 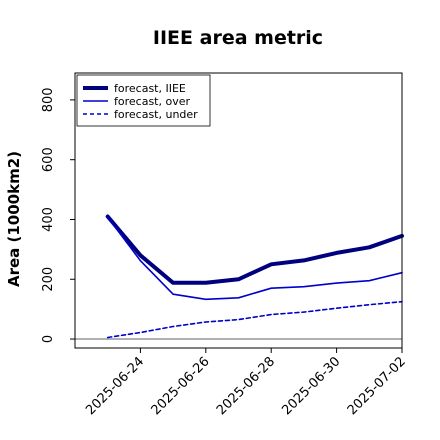 What do you see at coordinates (48, 339) in the screenshot?
I see `y-tick-label: 0` at bounding box center [48, 339].